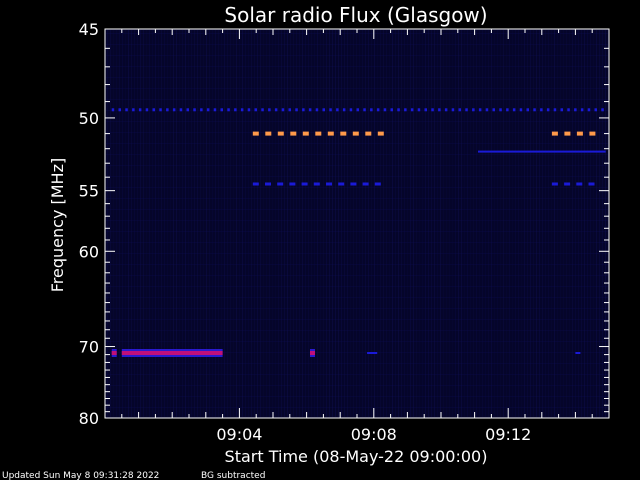 The width and height of the screenshot is (640, 480). What do you see at coordinates (542, 151) in the screenshot?
I see `band-52.2` at bounding box center [542, 151].